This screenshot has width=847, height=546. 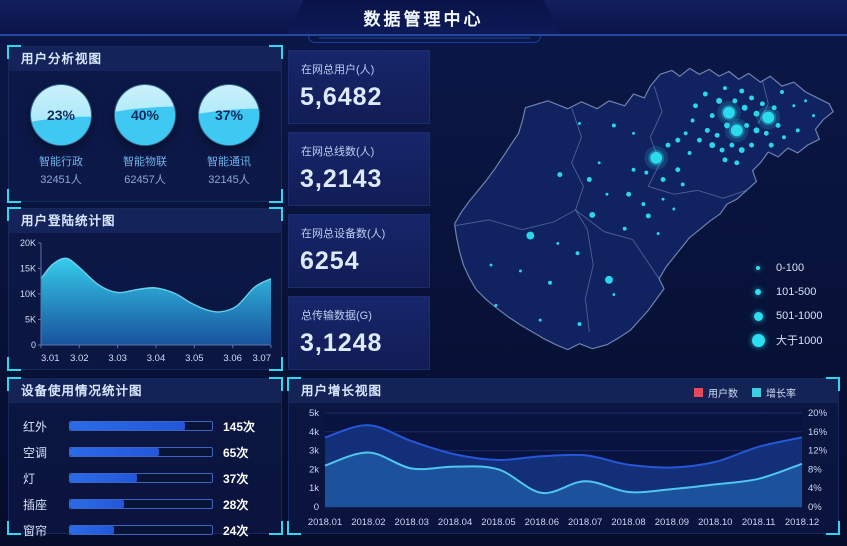 I want to click on map-legend-dot, so click(x=758, y=340).